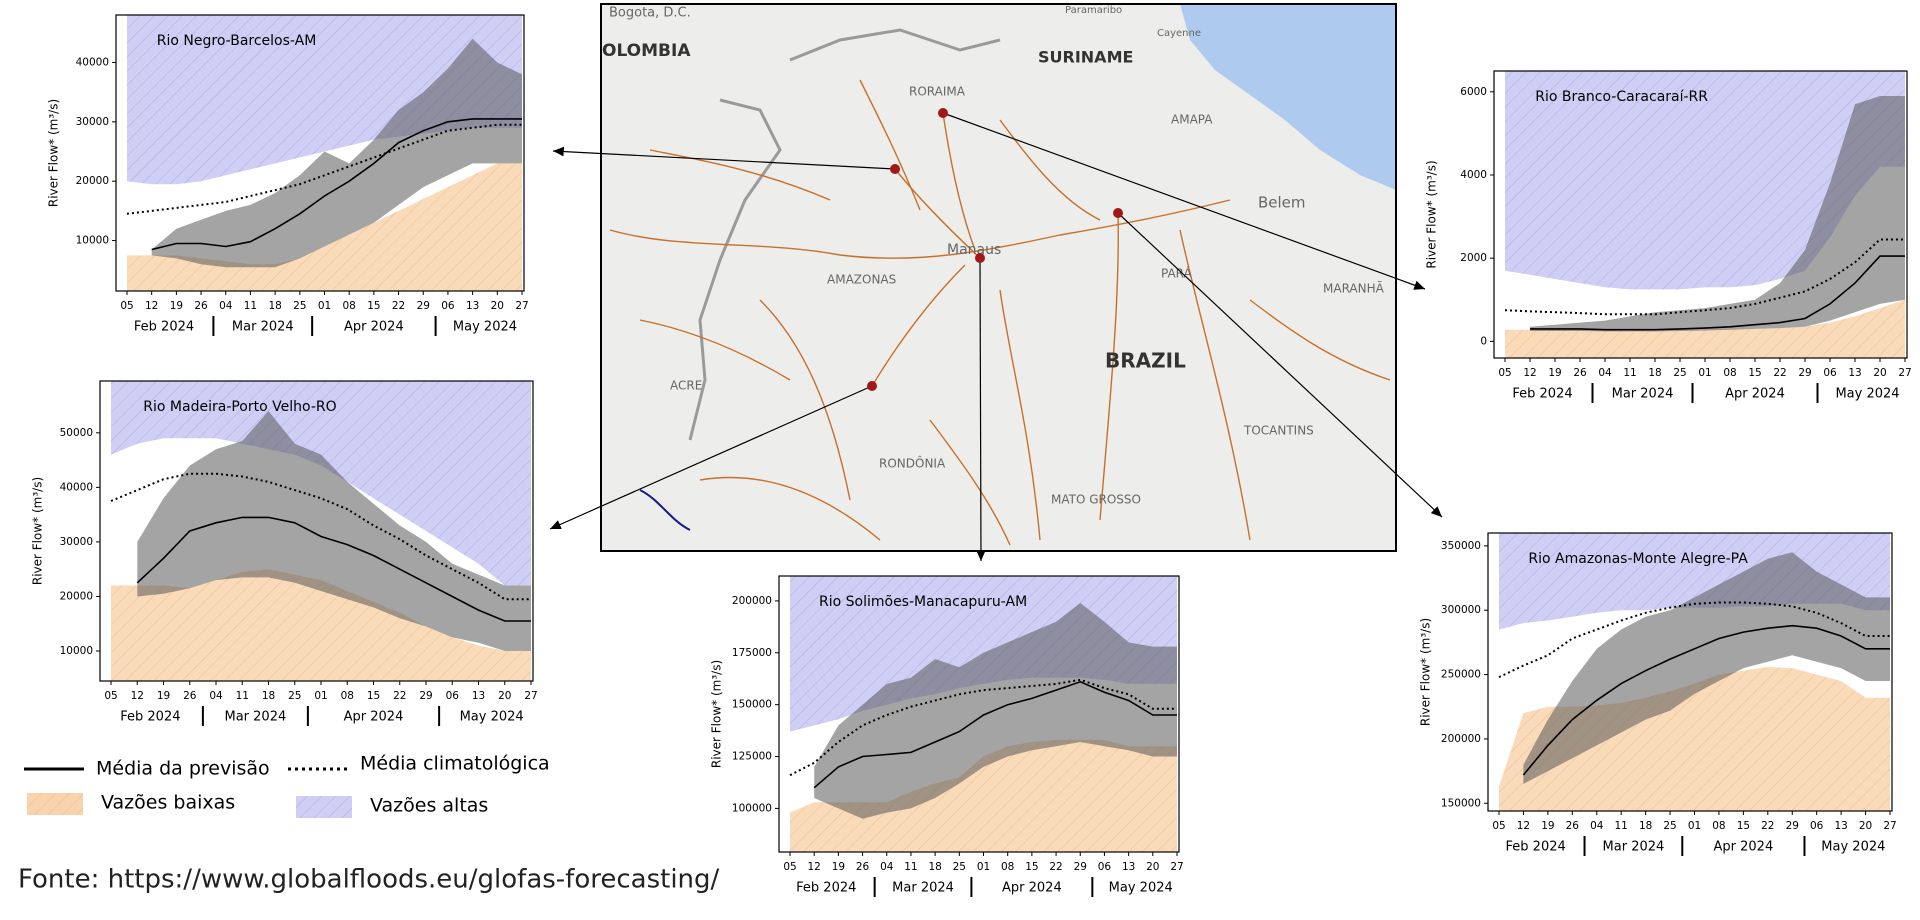 This screenshot has height=920, width=1920. What do you see at coordinates (168, 803) in the screenshot?
I see `legend-label: Vazões baixas` at bounding box center [168, 803].